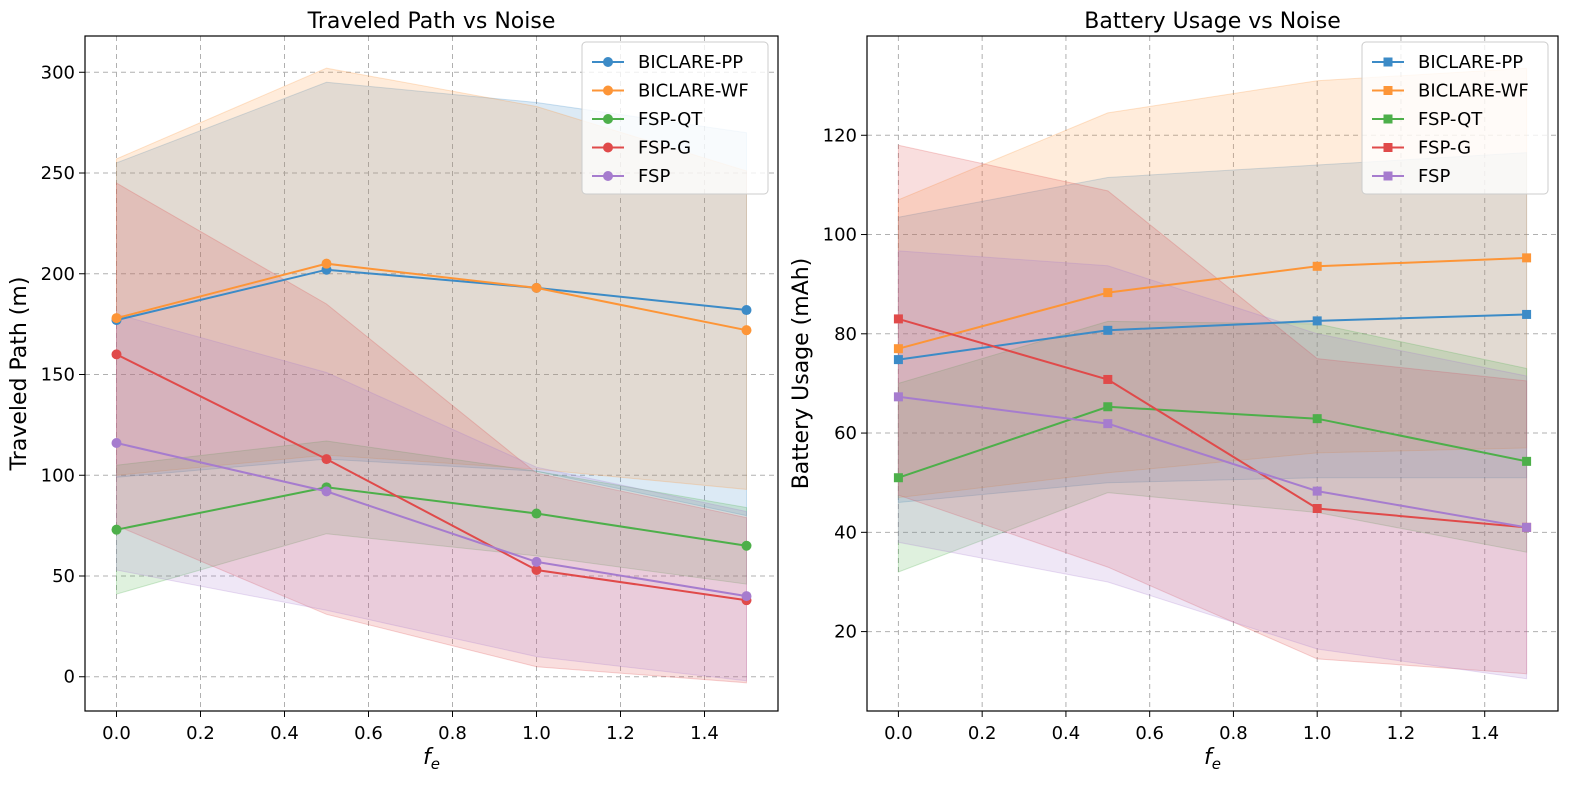 The height and width of the screenshot is (790, 1589). I want to click on legend-label: BICLARE-PP, so click(690, 62).